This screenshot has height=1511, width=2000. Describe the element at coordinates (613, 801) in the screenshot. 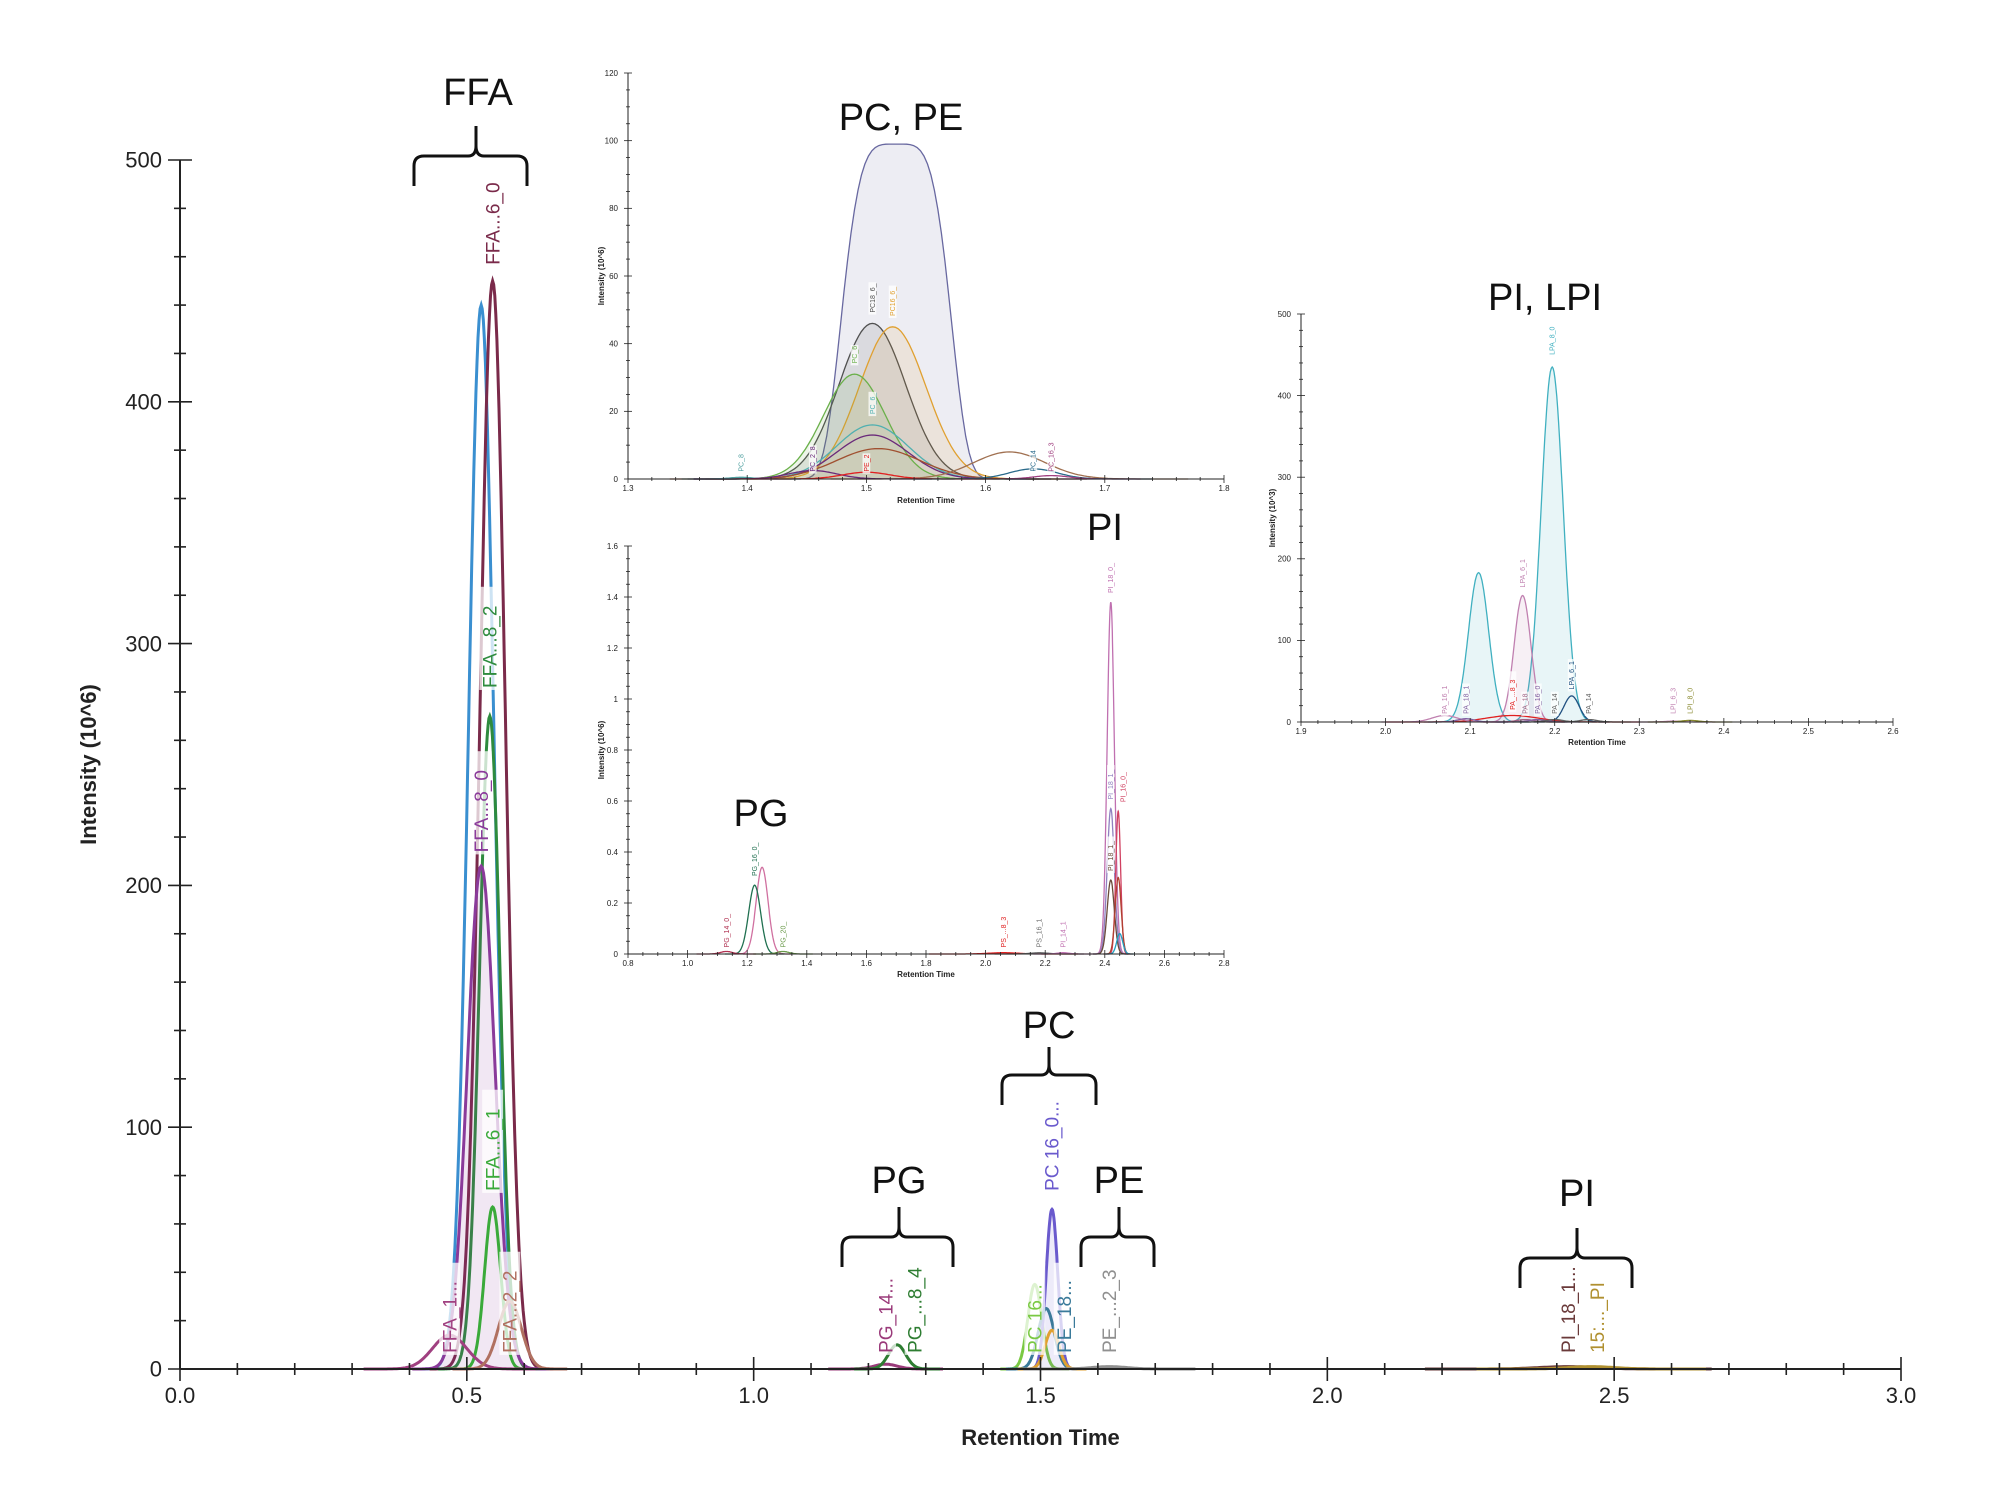

I see `y-tick-label: 0.6` at that location.